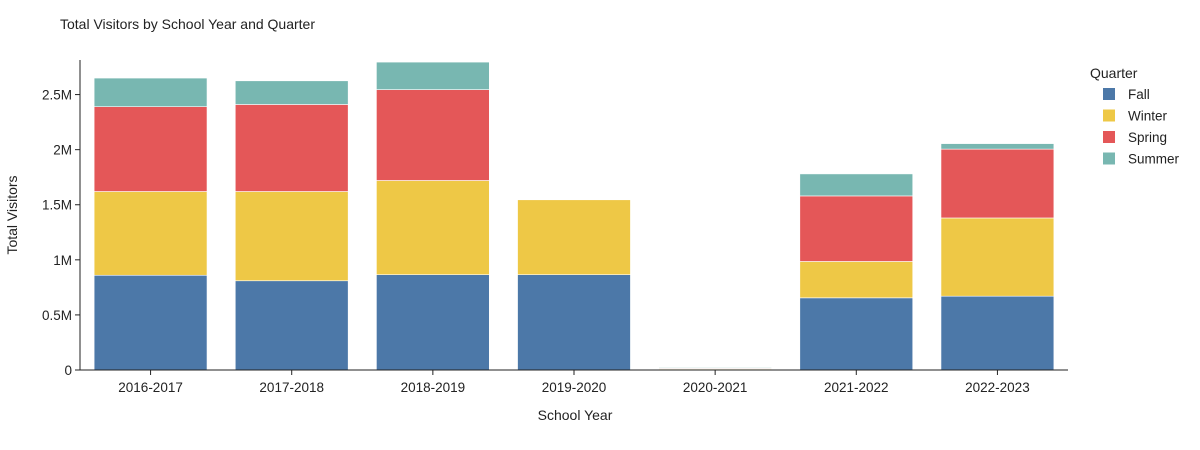  What do you see at coordinates (12, 214) in the screenshot?
I see `y-axis-title: Total Visitors` at bounding box center [12, 214].